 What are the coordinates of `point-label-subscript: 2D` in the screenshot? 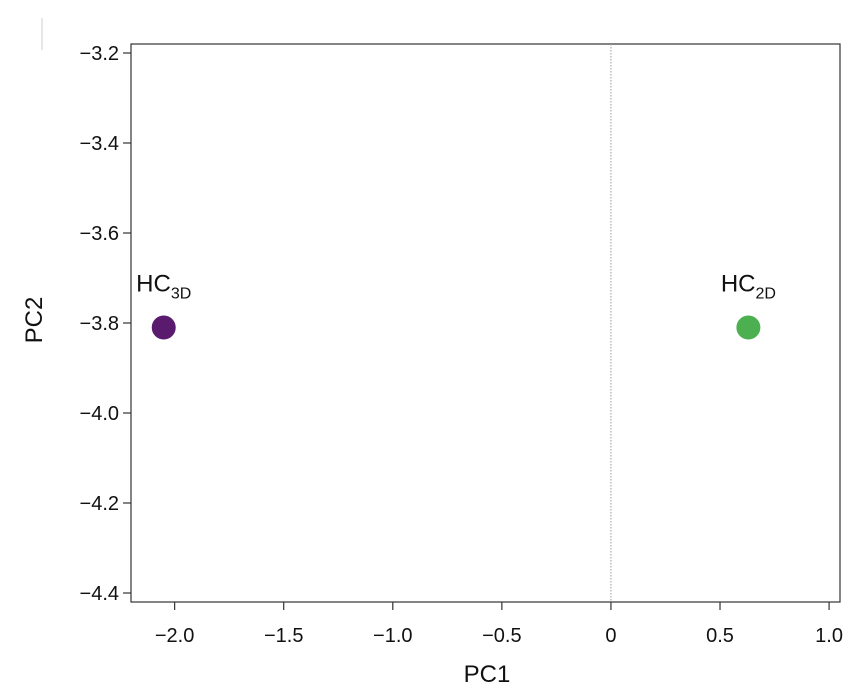 It's located at (765, 294).